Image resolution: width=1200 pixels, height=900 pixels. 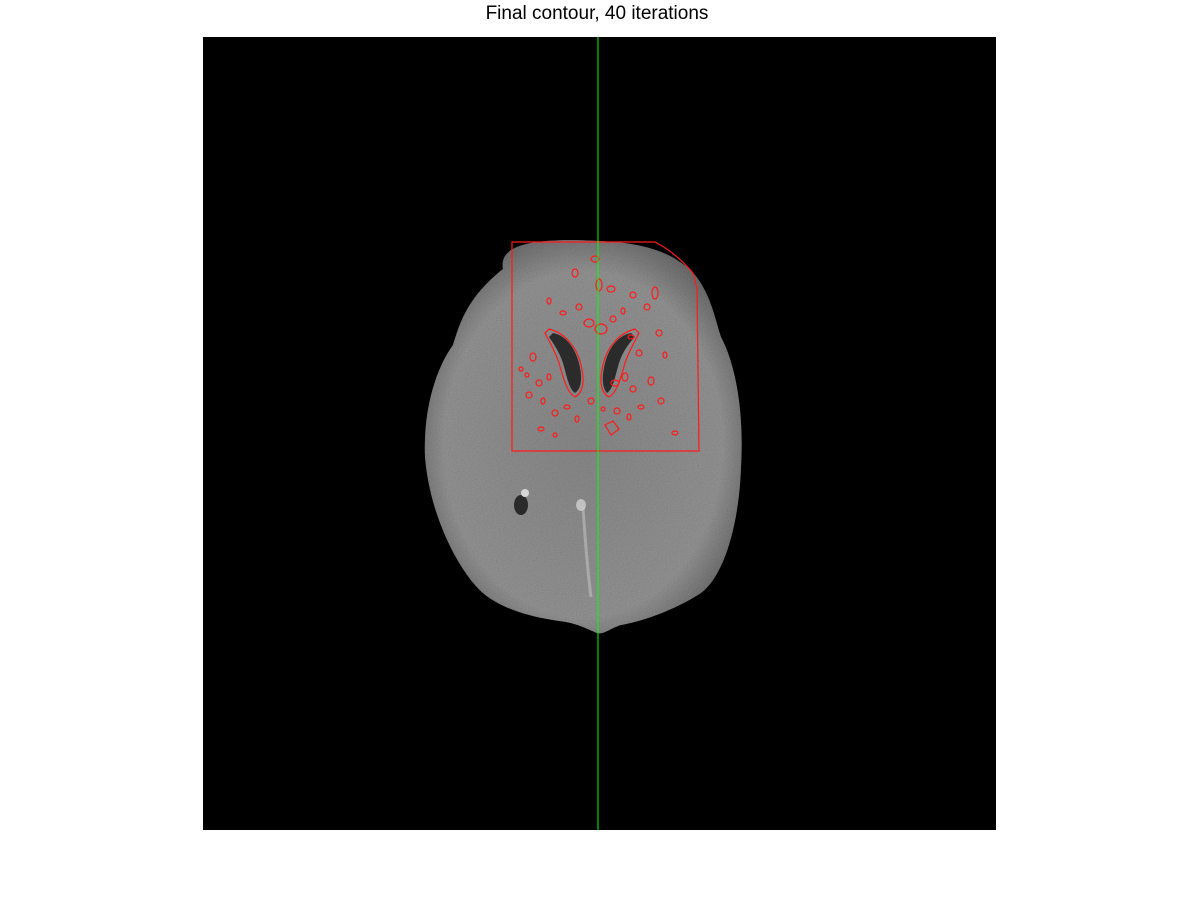 I want to click on contour-fragments, so click(x=598, y=346).